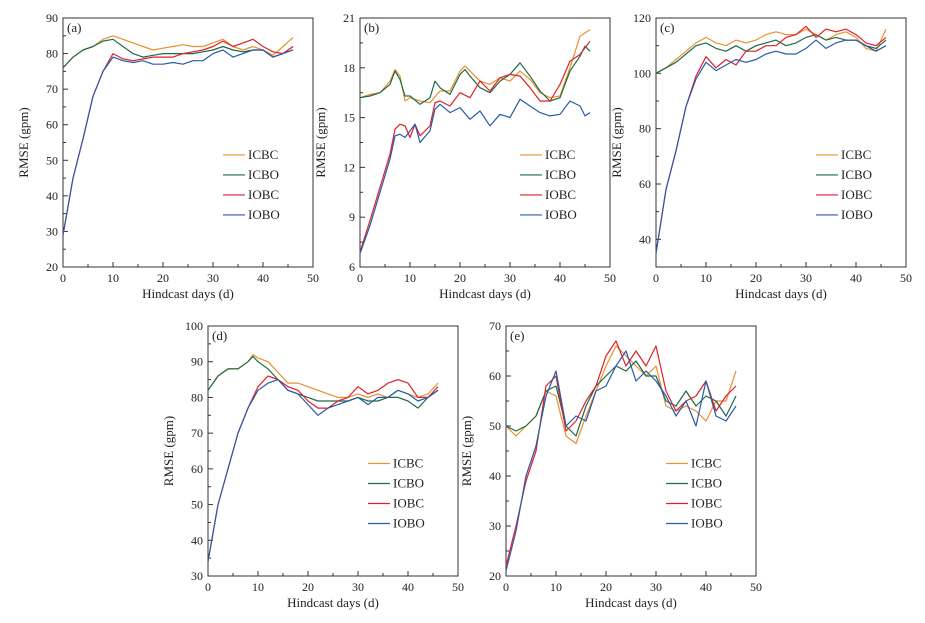 The height and width of the screenshot is (623, 925). What do you see at coordinates (667, 27) in the screenshot?
I see `panel-label: (c)` at bounding box center [667, 27].